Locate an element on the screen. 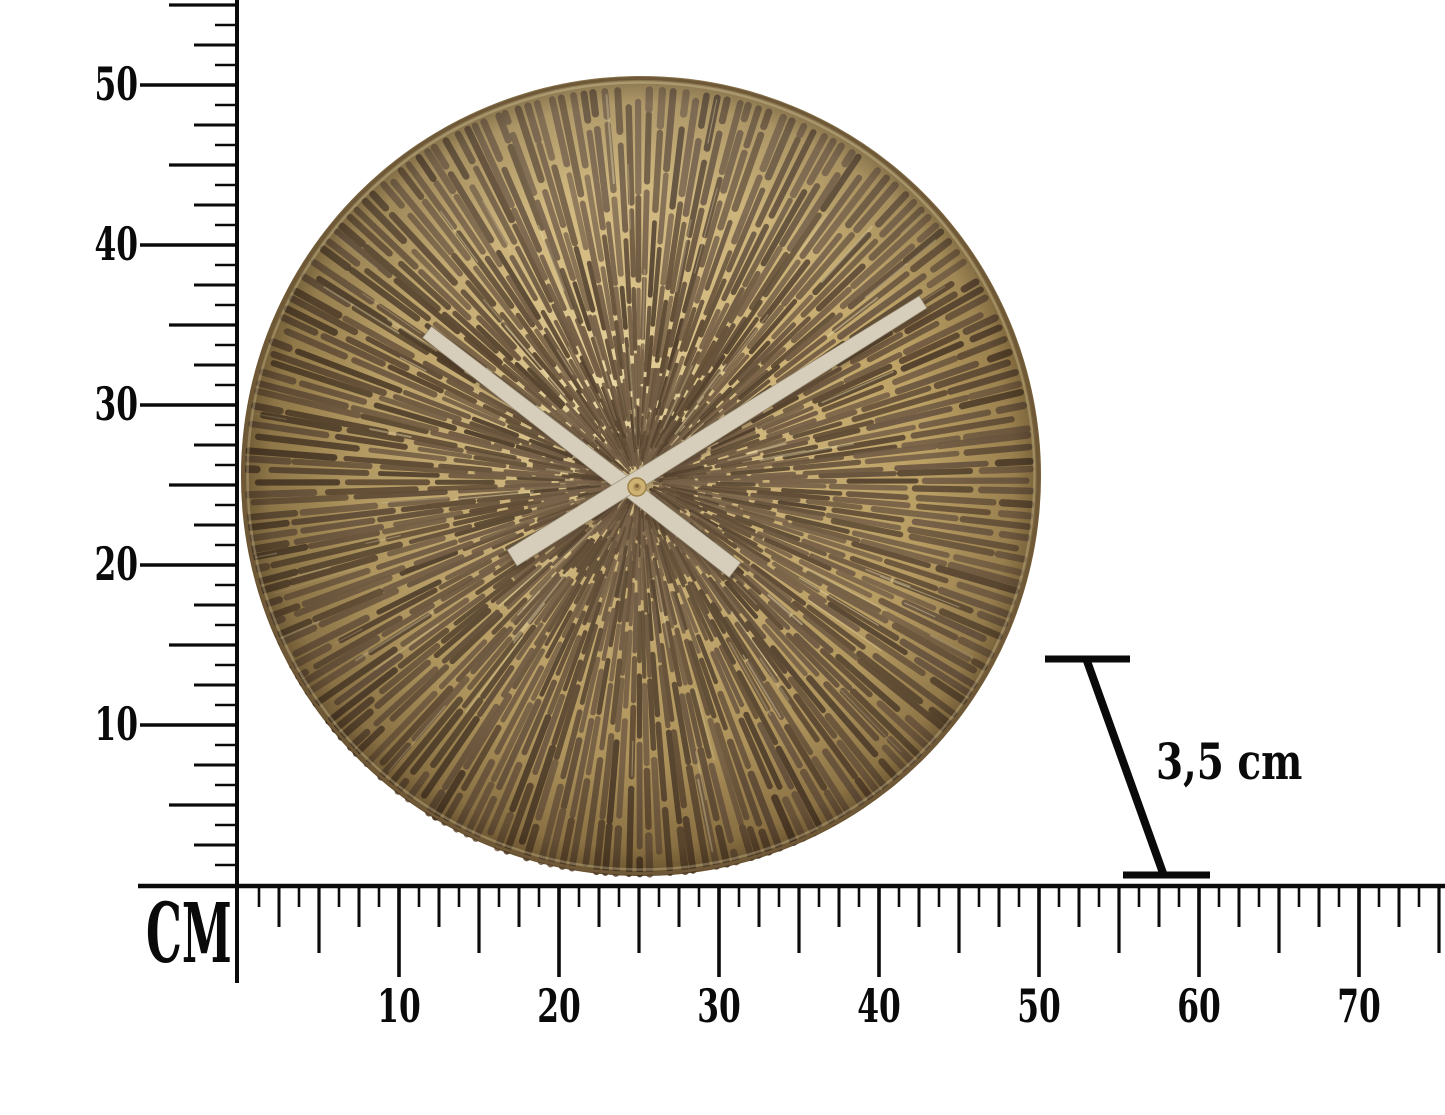 This screenshot has width=1445, height=1115. ruler-label: 70 is located at coordinates (1359, 1007).